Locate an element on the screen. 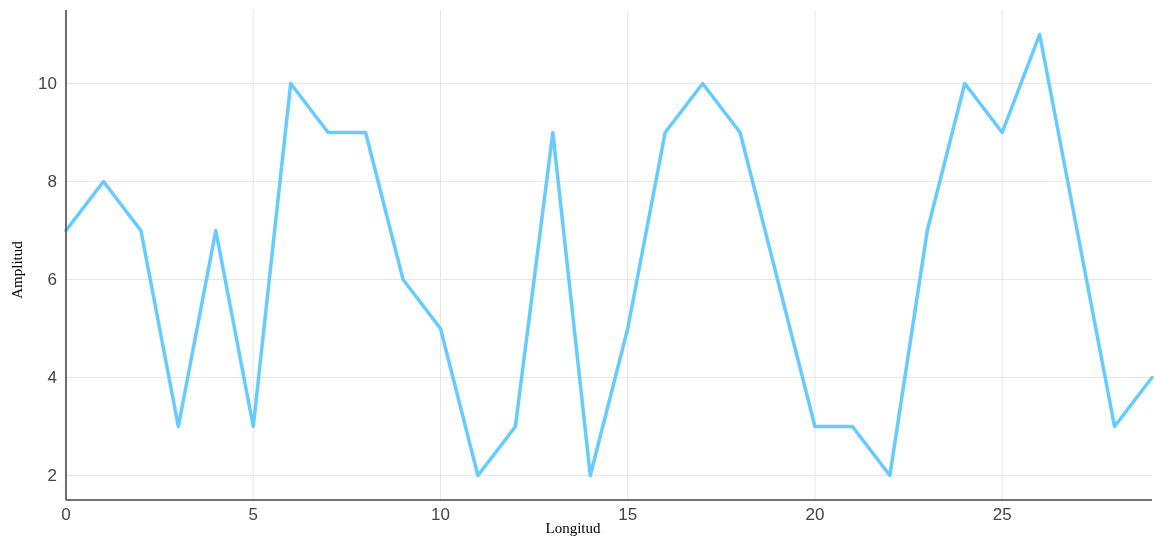 The image size is (1155, 541). y-tick-label: 8 is located at coordinates (52, 182).